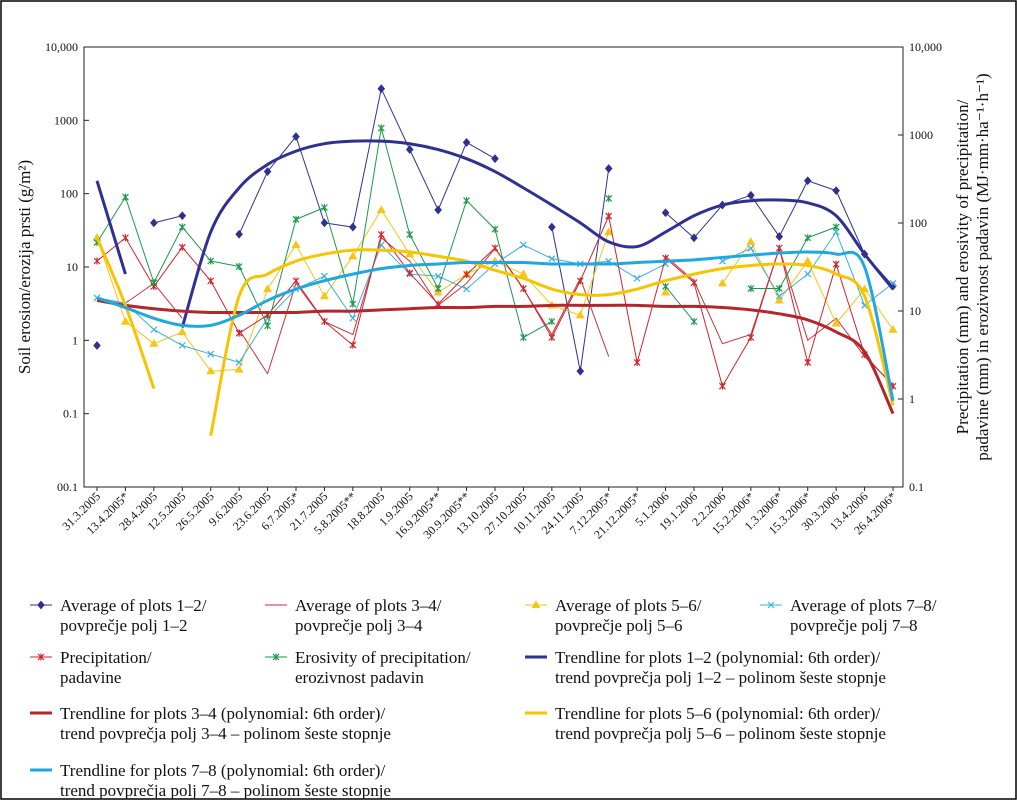 The image size is (1017, 800). Describe the element at coordinates (70, 414) in the screenshot. I see `y-tick-label: 0.1` at that location.